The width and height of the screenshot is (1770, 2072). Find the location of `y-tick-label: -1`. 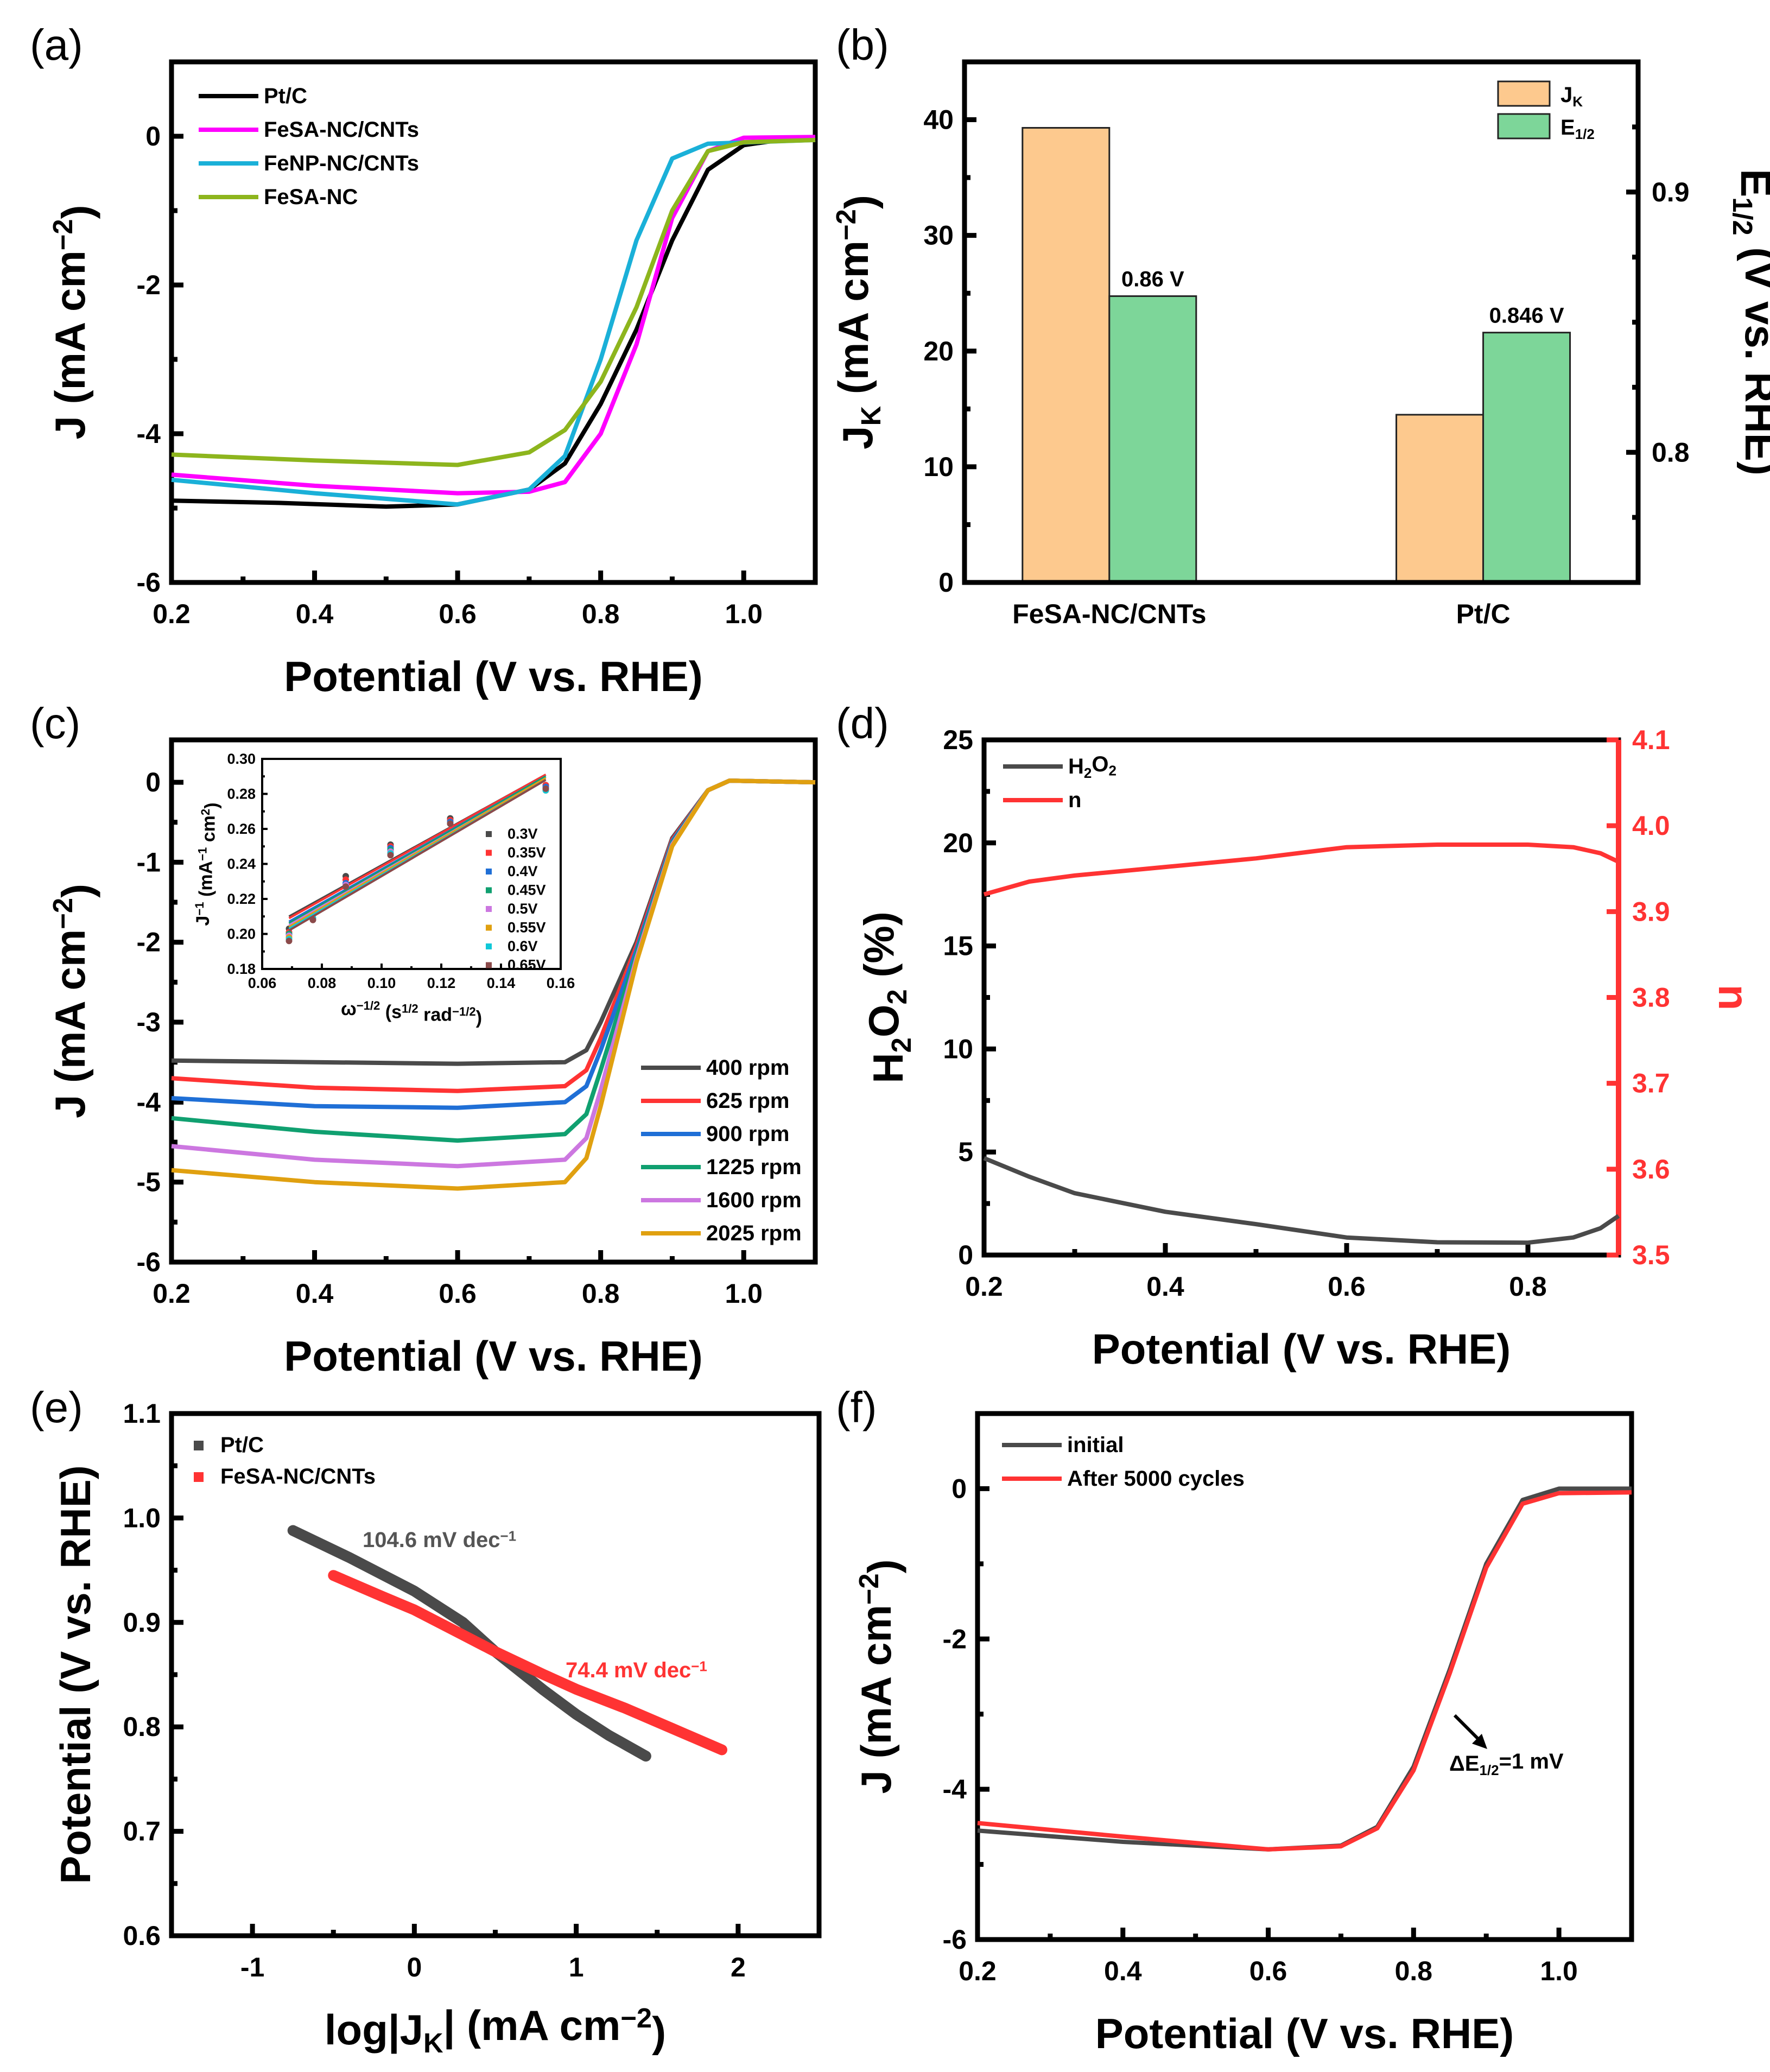

y-tick-label: -1 is located at coordinates (149, 862).